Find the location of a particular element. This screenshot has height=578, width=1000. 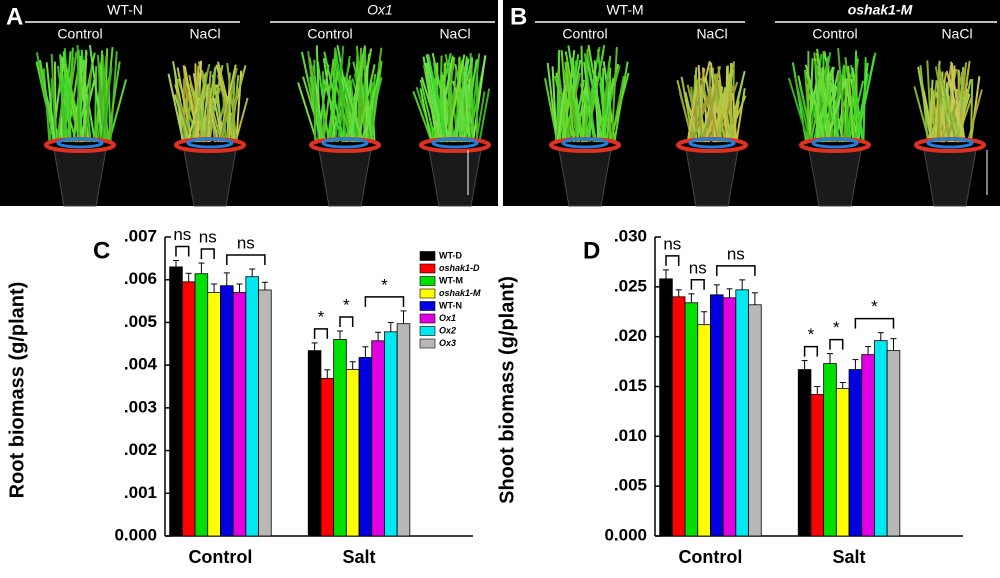

panel-label: B is located at coordinates (518, 16).